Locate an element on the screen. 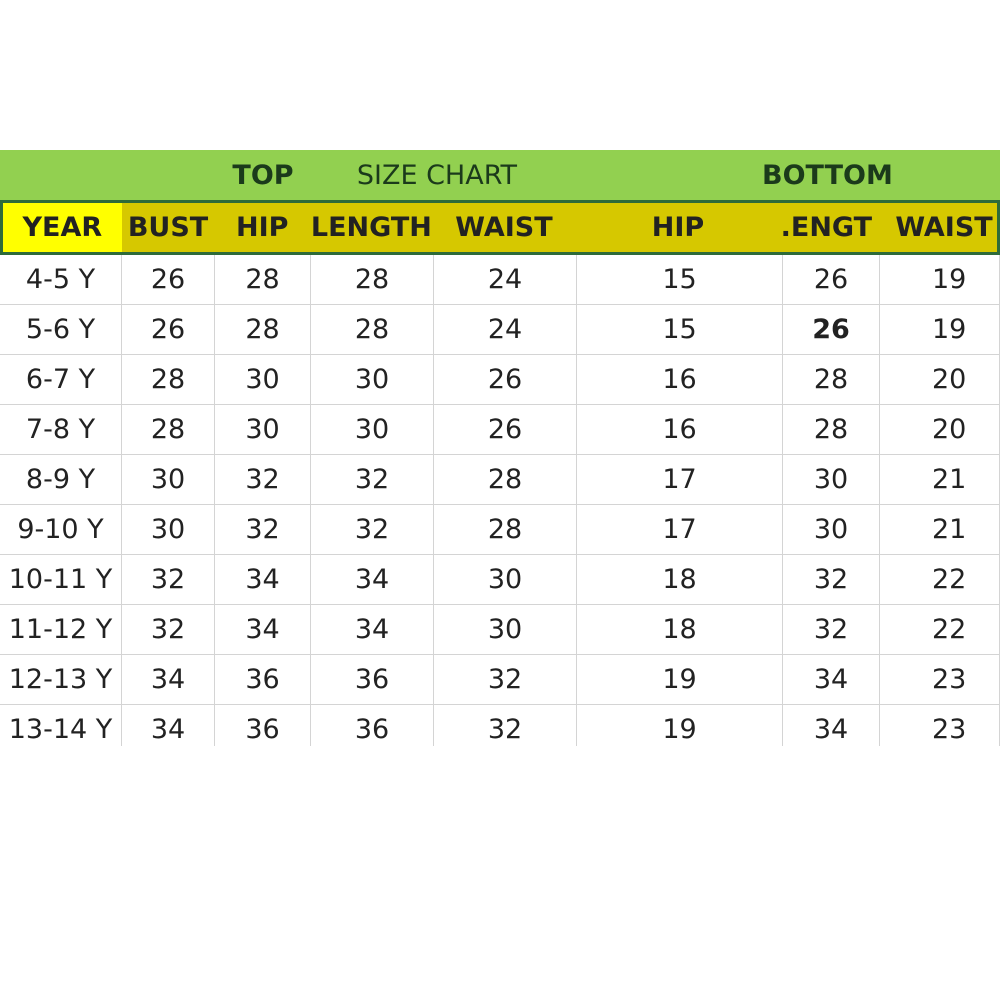 The image size is (1000, 1000). table-cell: 6-7 Y is located at coordinates (61, 380).